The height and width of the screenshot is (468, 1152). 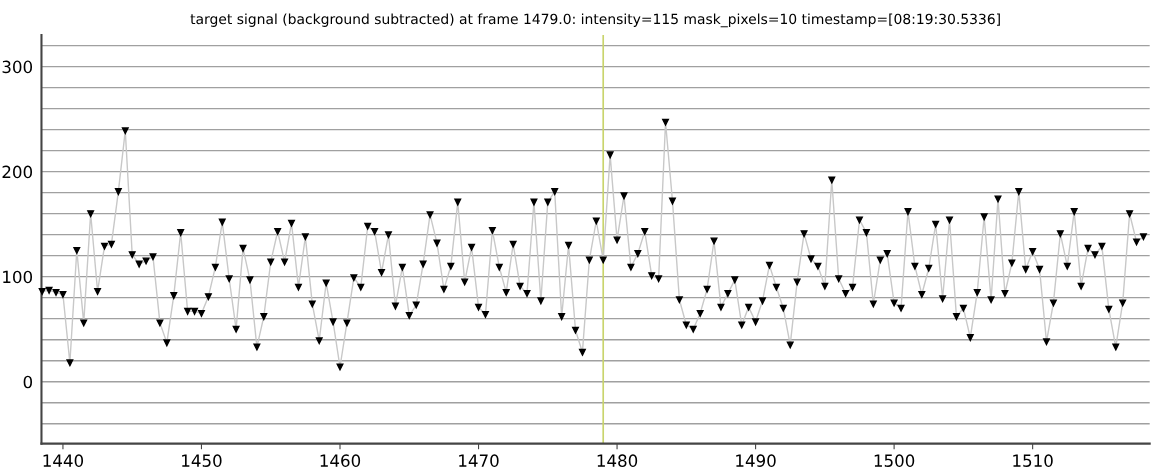 I want to click on x-tick-label: 1480, so click(x=617, y=460).